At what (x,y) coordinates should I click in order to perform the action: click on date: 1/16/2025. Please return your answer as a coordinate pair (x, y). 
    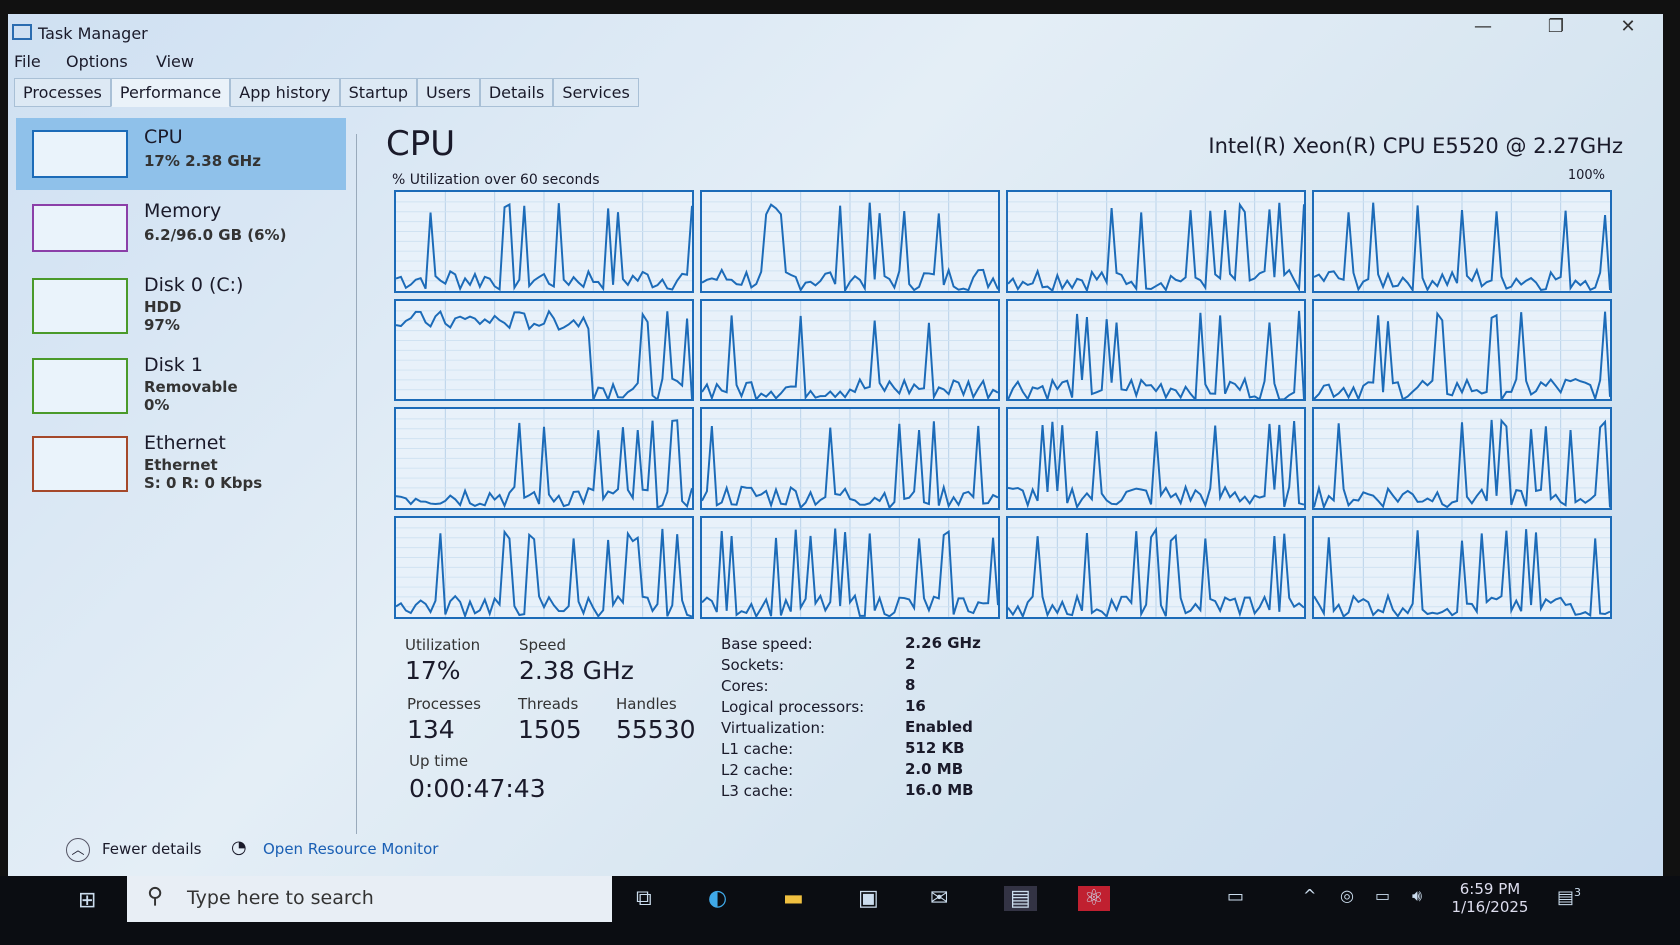
    Looking at the image, I should click on (1490, 907).